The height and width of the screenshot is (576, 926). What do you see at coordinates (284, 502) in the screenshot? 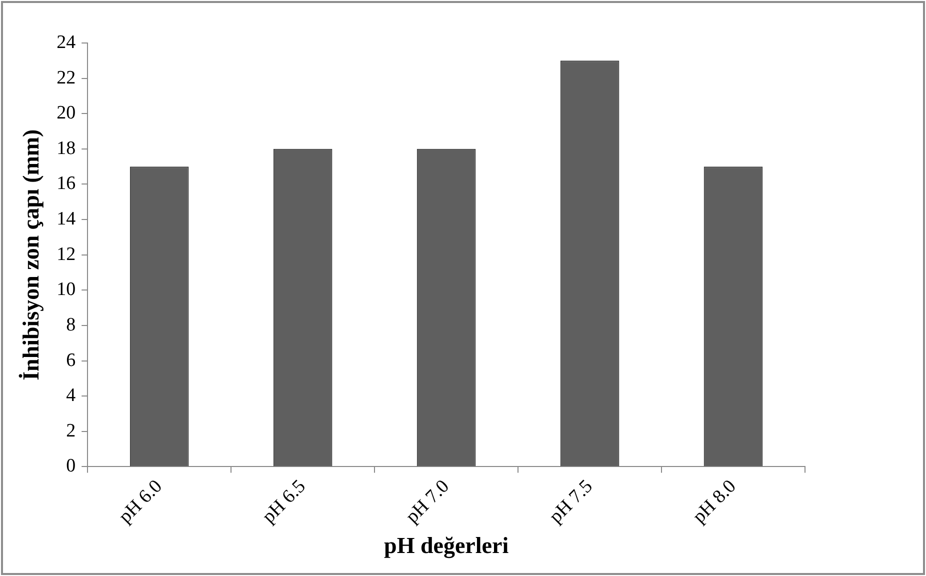
I see `x-tick-label: pH 6.5` at bounding box center [284, 502].